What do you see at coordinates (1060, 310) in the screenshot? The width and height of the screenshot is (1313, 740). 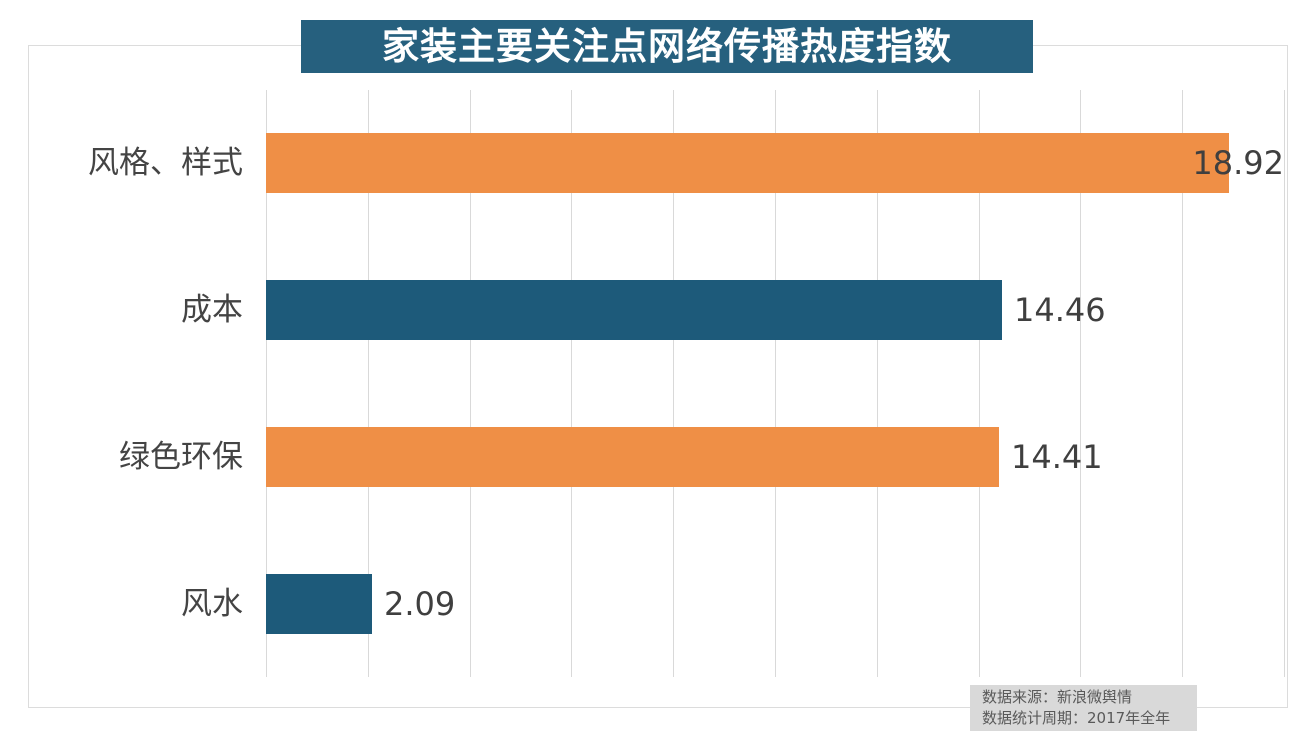 I see `value-label: 14.46` at bounding box center [1060, 310].